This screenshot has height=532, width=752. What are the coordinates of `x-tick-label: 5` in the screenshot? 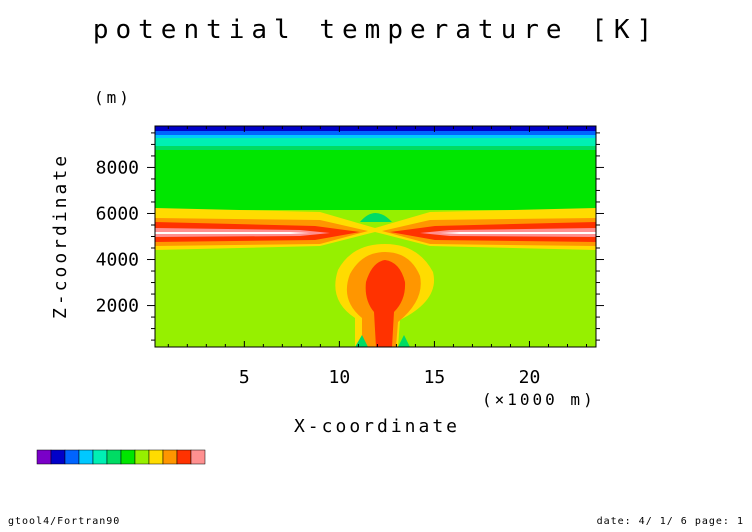 It's located at (244, 377).